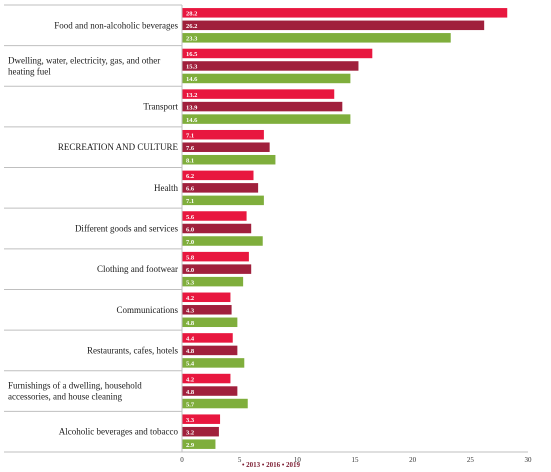 Image resolution: width=551 pixels, height=472 pixels. Describe the element at coordinates (166, 188) in the screenshot. I see `category-label: Health` at that location.